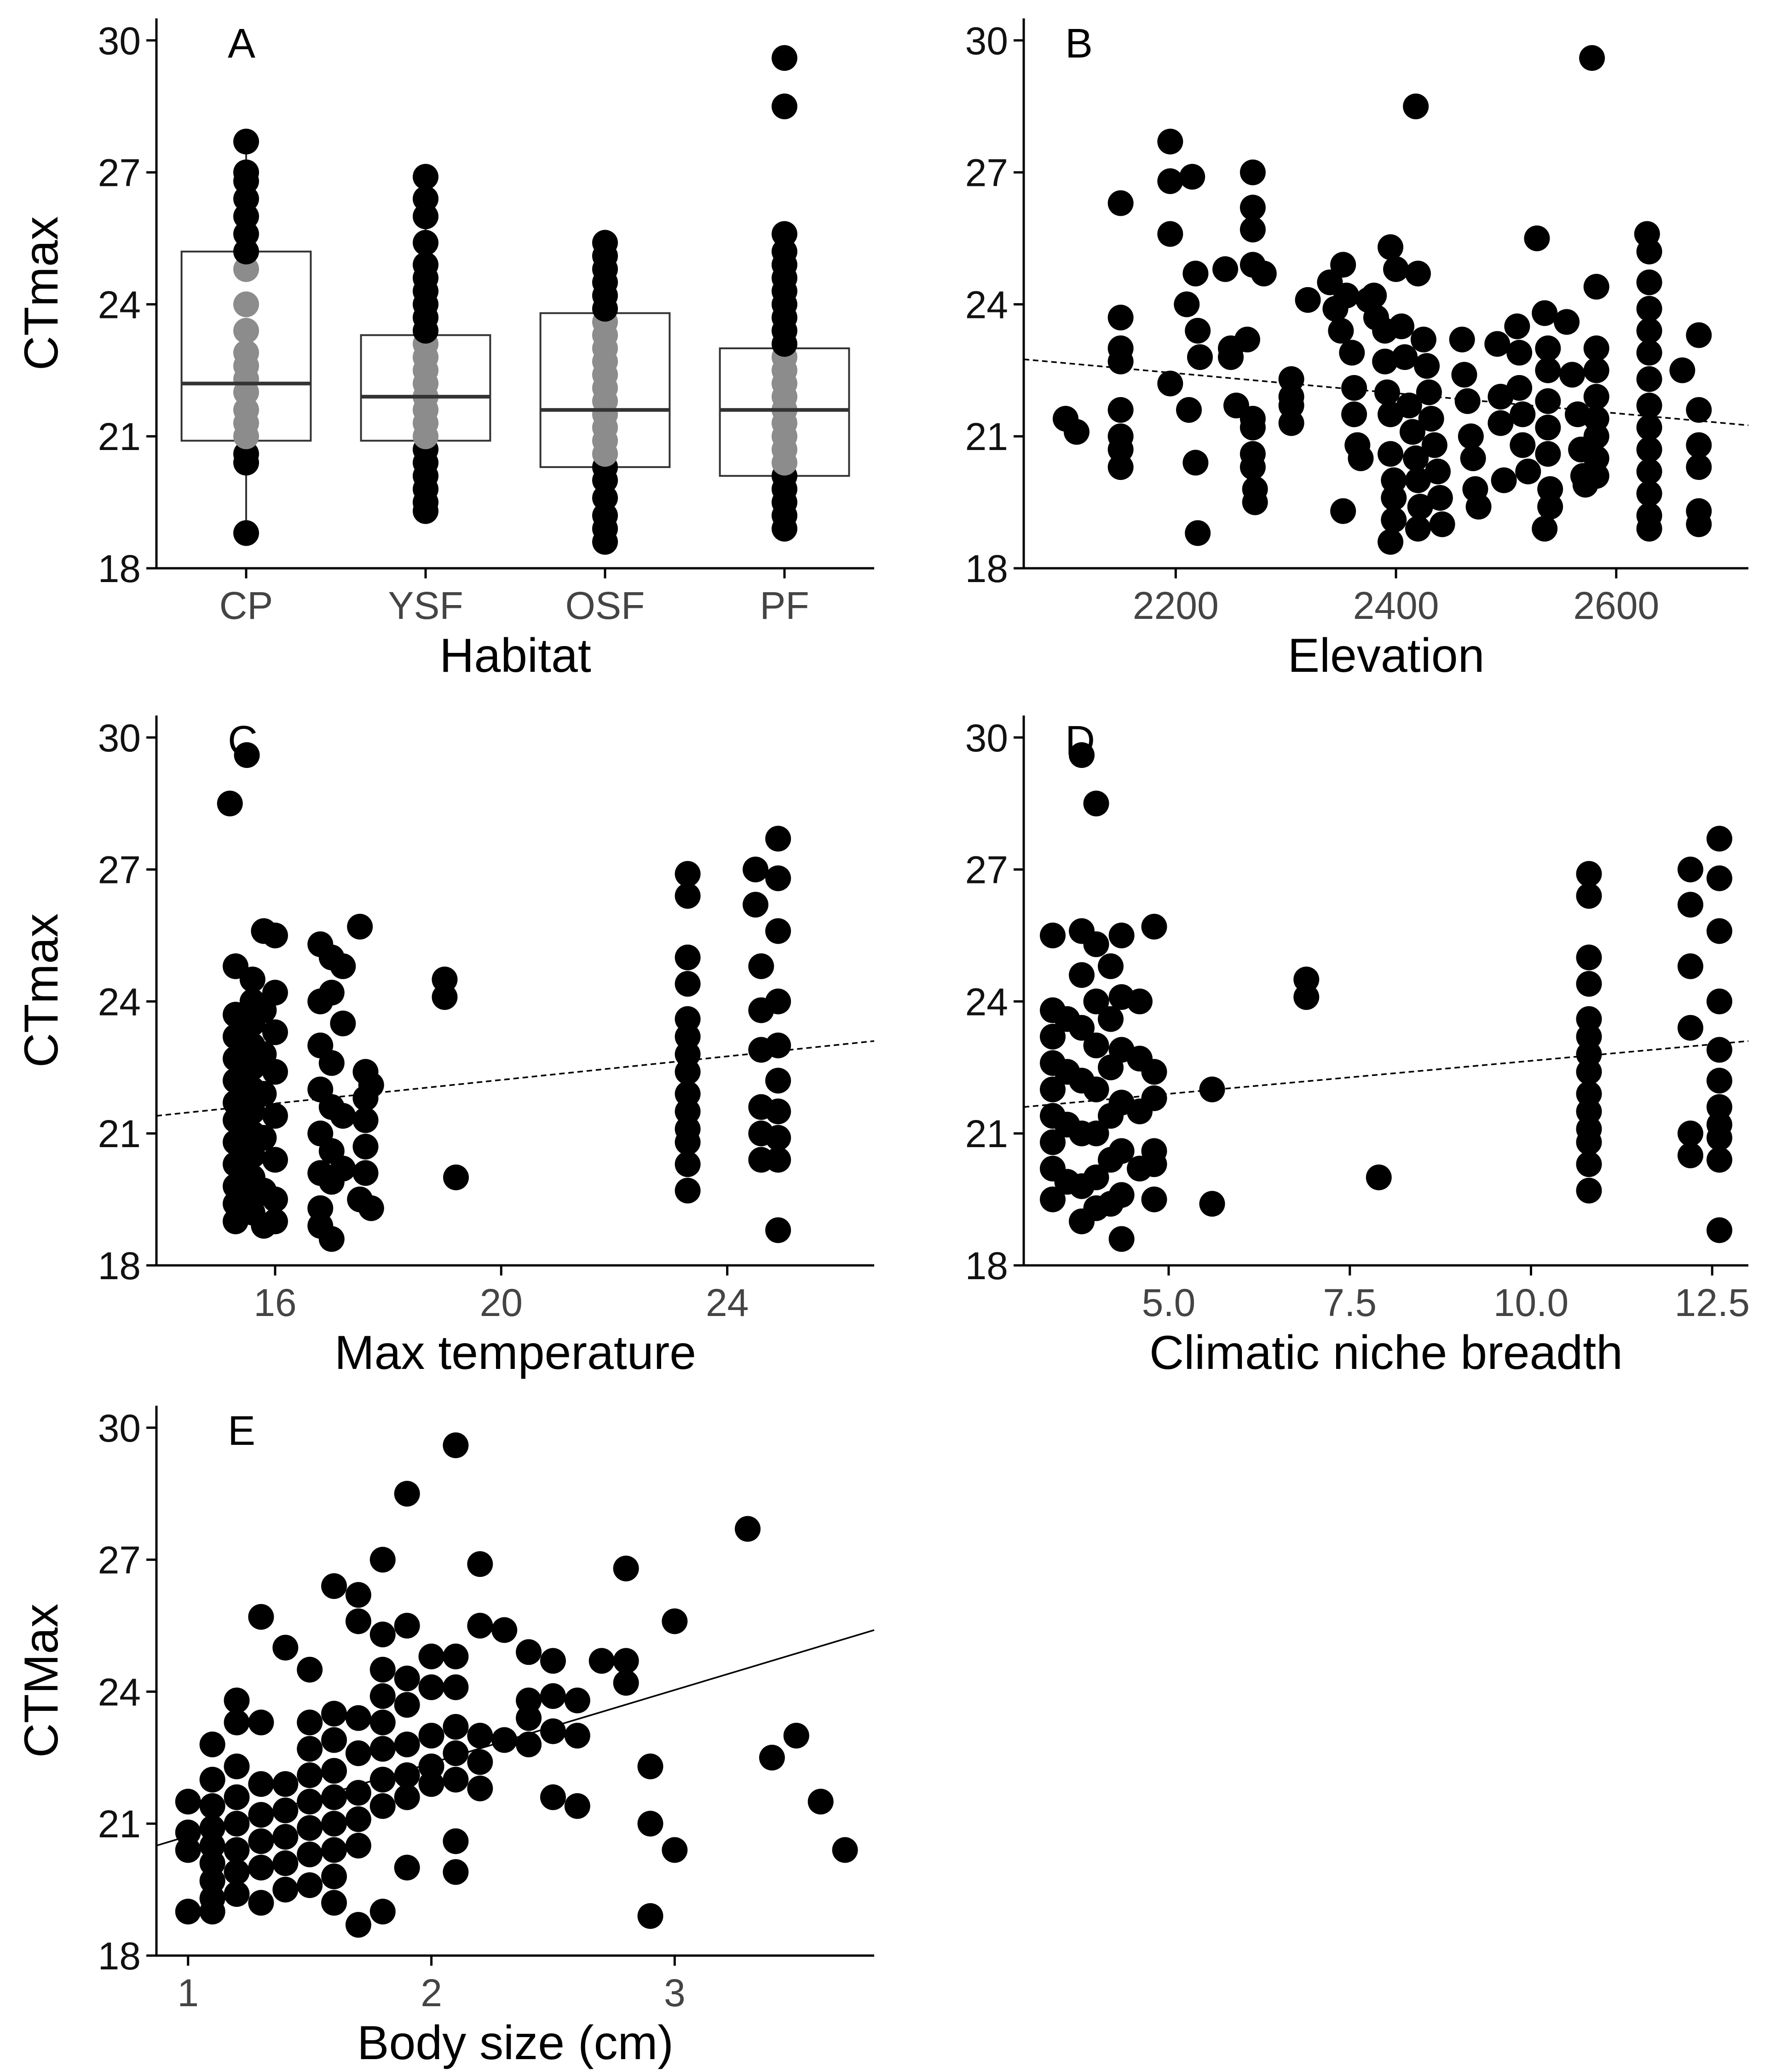 This screenshot has width=1776, height=2072. Describe the element at coordinates (986, 436) in the screenshot. I see `y-tick-label-b: 21` at that location.